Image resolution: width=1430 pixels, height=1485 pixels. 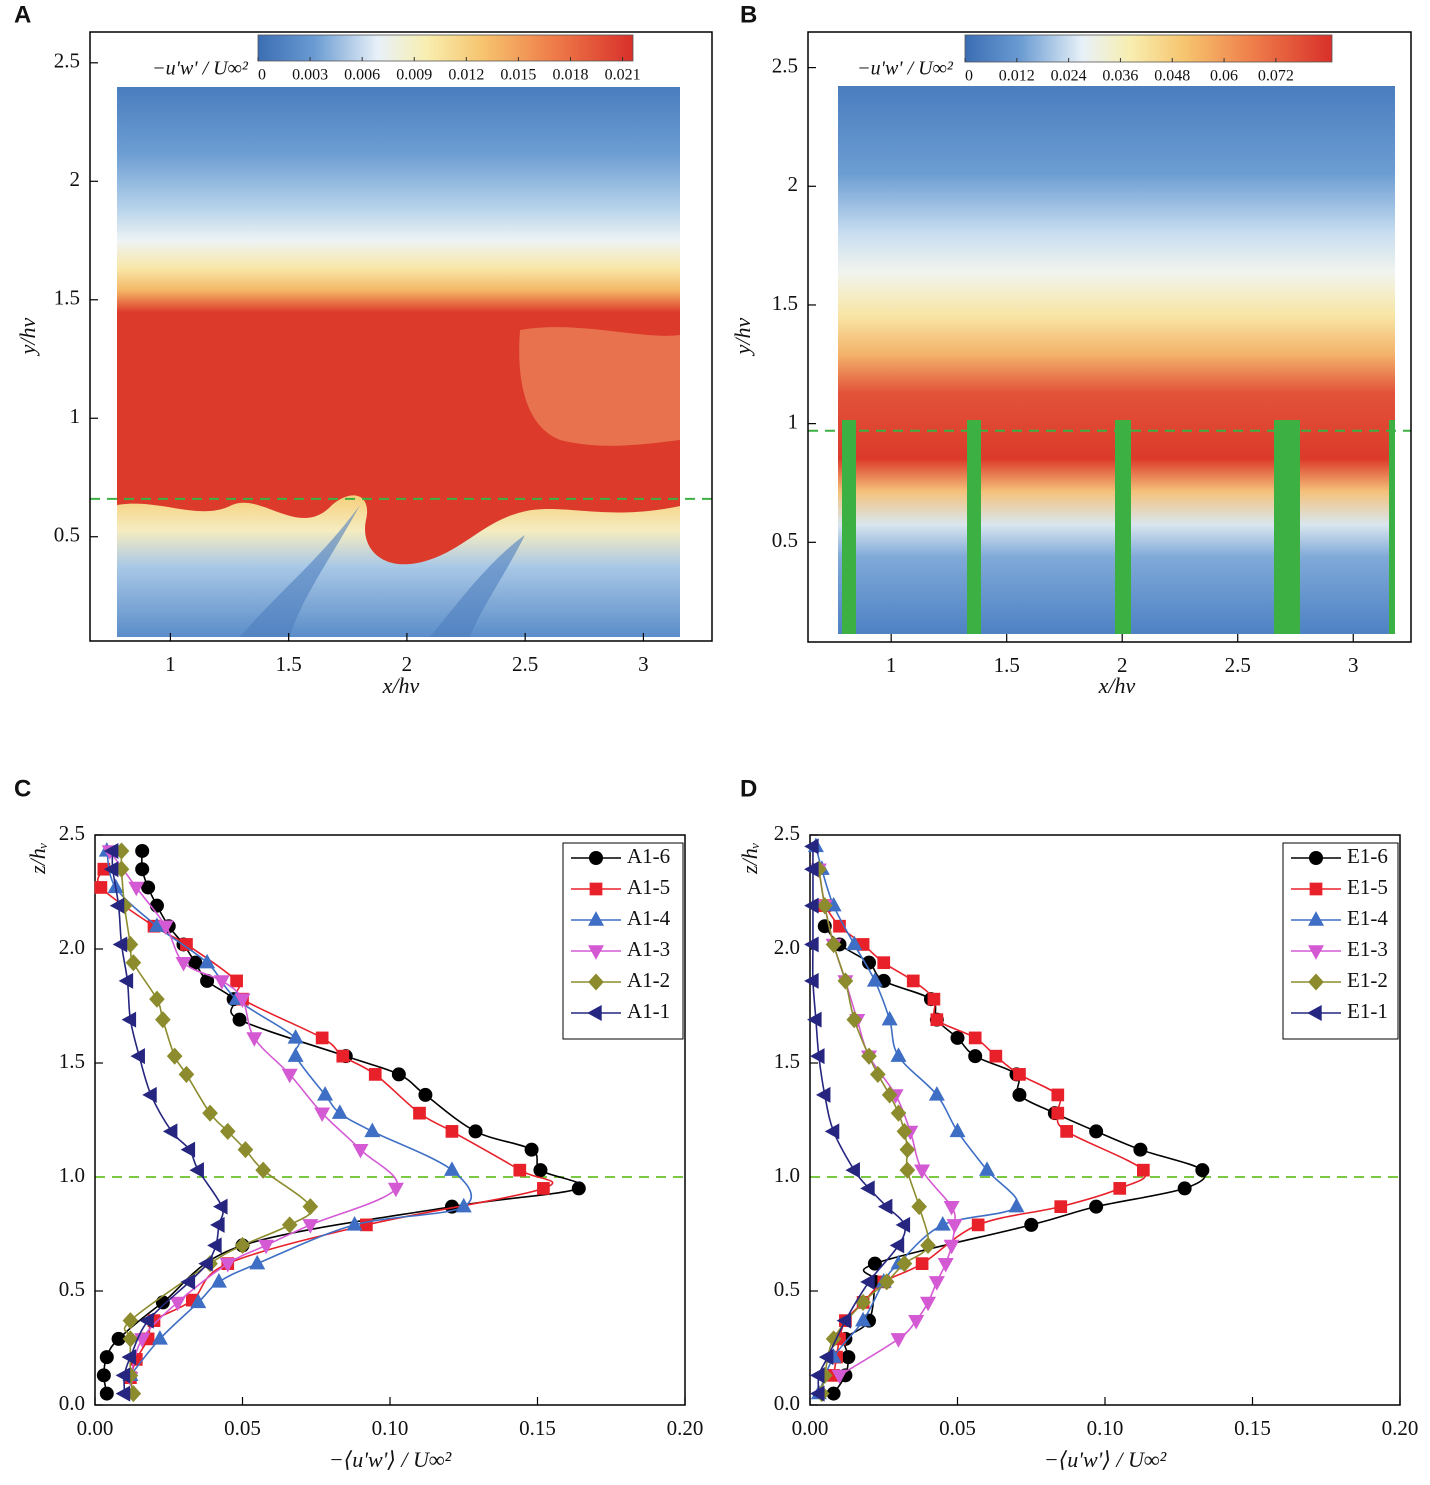 I want to click on field-a, so click(x=398, y=362).